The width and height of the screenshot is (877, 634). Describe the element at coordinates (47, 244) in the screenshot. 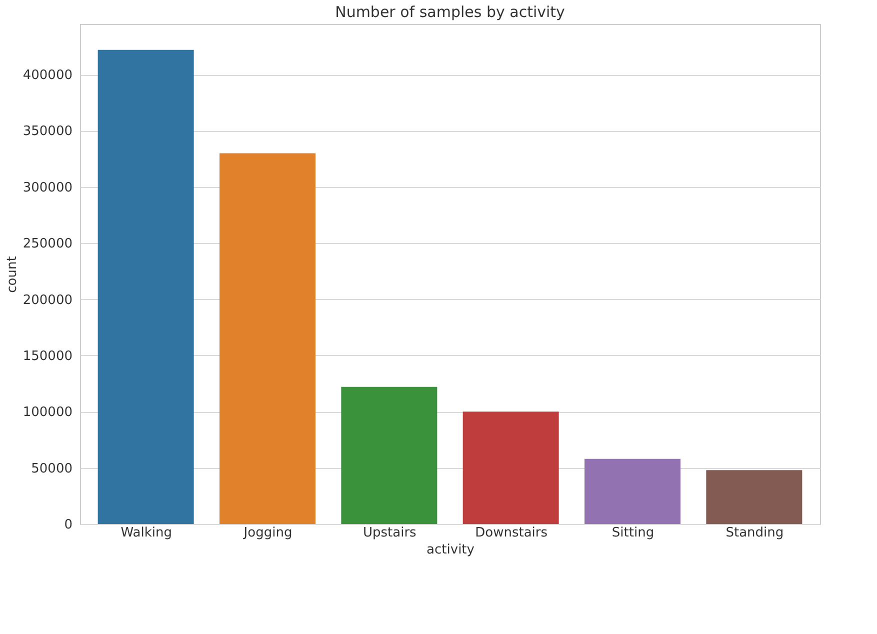

I see `y-tick-label: 250000` at that location.